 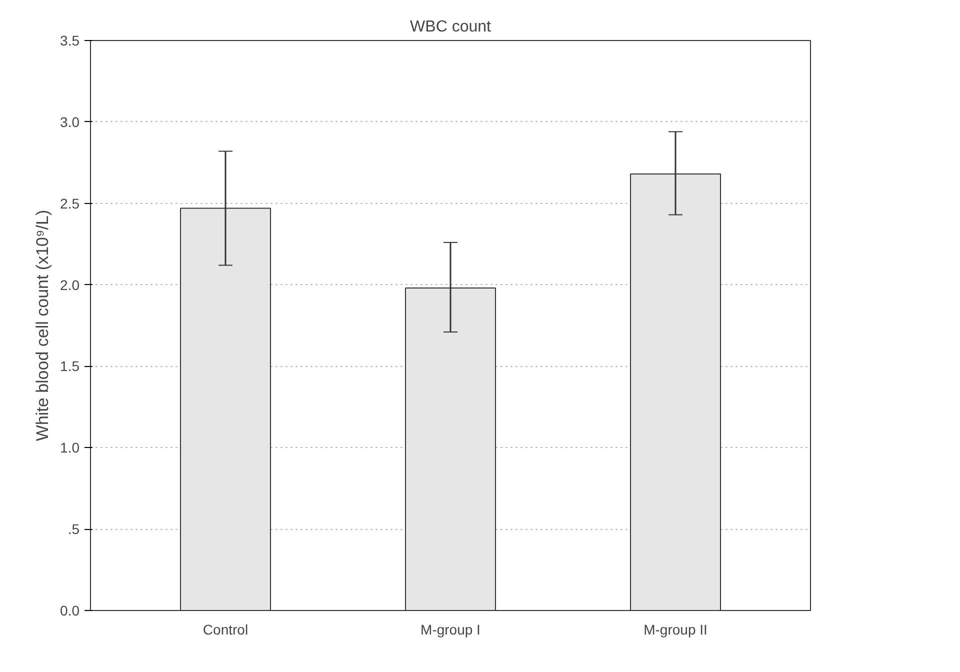 I want to click on x-tick-label: M-group II, so click(x=676, y=630).